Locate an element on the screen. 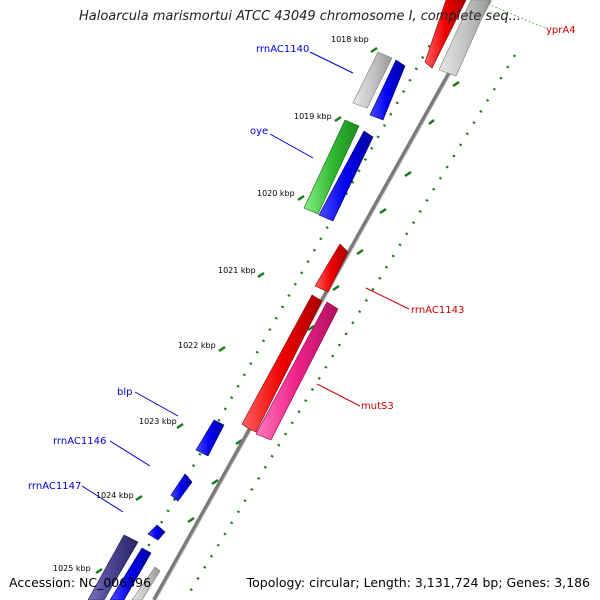 This screenshot has width=600, height=600. feature-rrnAC1143 is located at coordinates (282, 363).